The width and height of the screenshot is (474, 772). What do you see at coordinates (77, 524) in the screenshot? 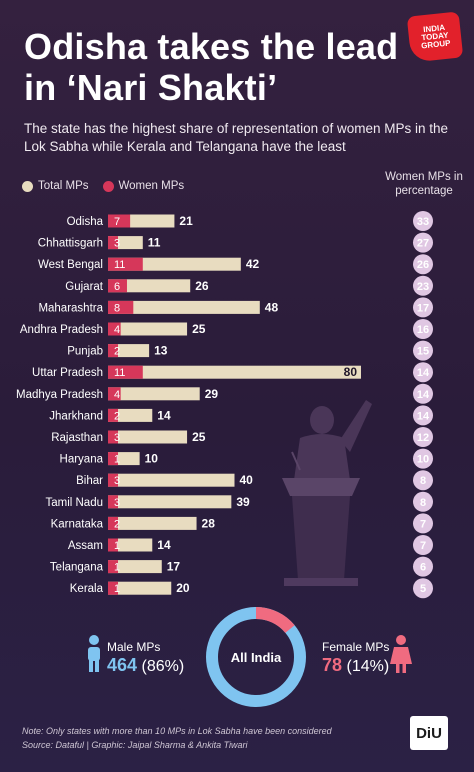
I see `state-label: Karnataka` at bounding box center [77, 524].